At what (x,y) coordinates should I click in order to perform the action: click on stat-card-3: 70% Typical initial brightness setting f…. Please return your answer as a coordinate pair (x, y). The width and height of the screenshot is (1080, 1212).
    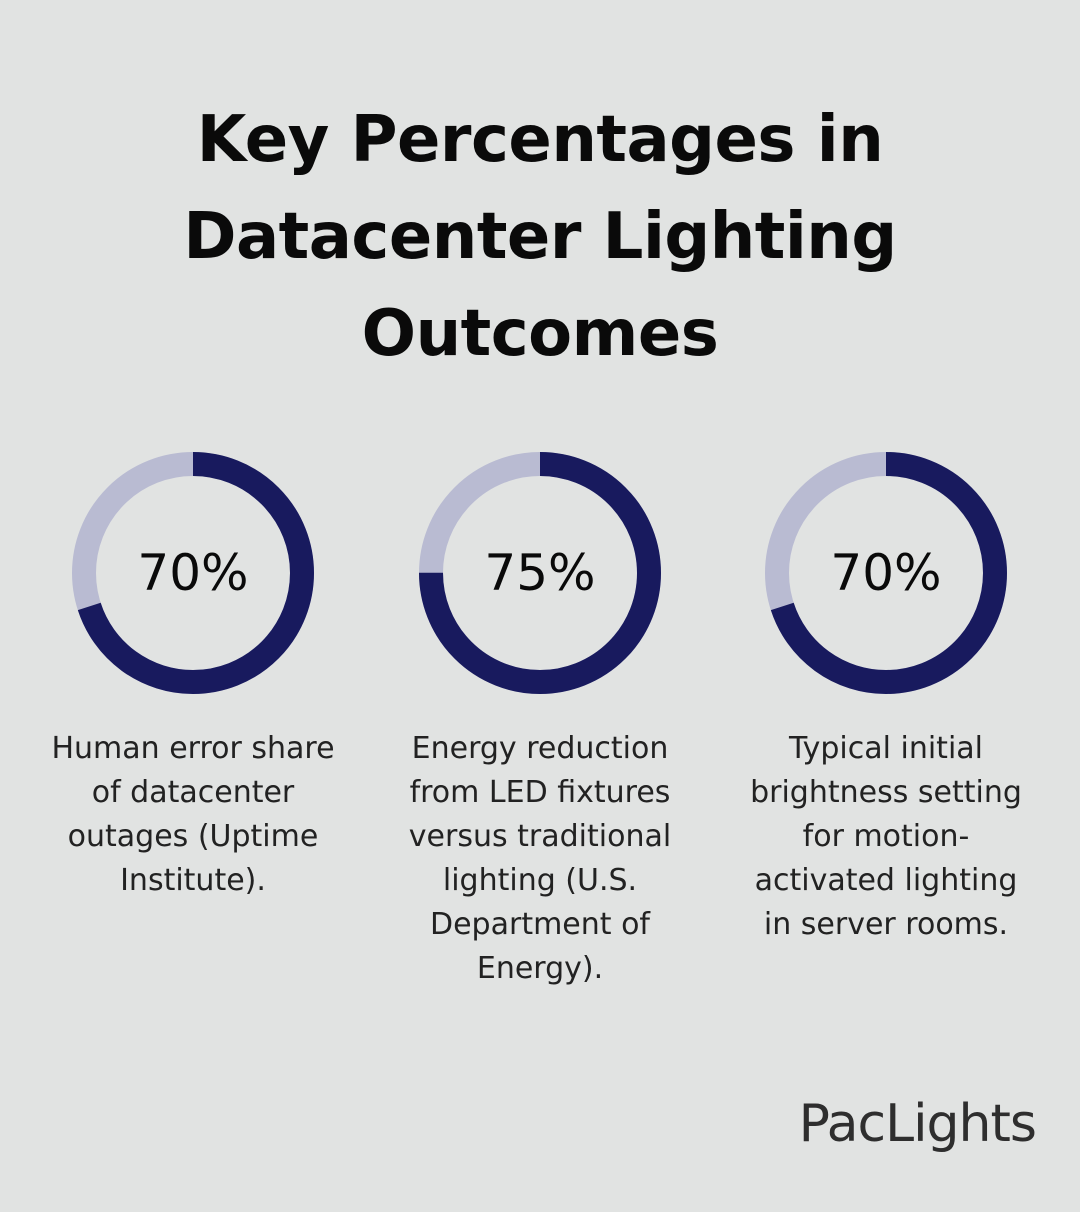
    Looking at the image, I should click on (886, 699).